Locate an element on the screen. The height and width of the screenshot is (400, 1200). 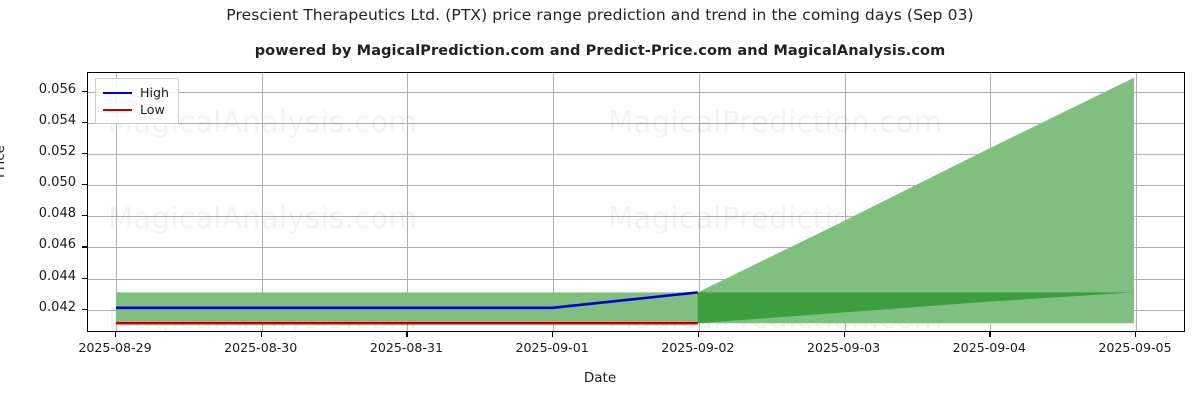
prediction-band is located at coordinates (916, 308).